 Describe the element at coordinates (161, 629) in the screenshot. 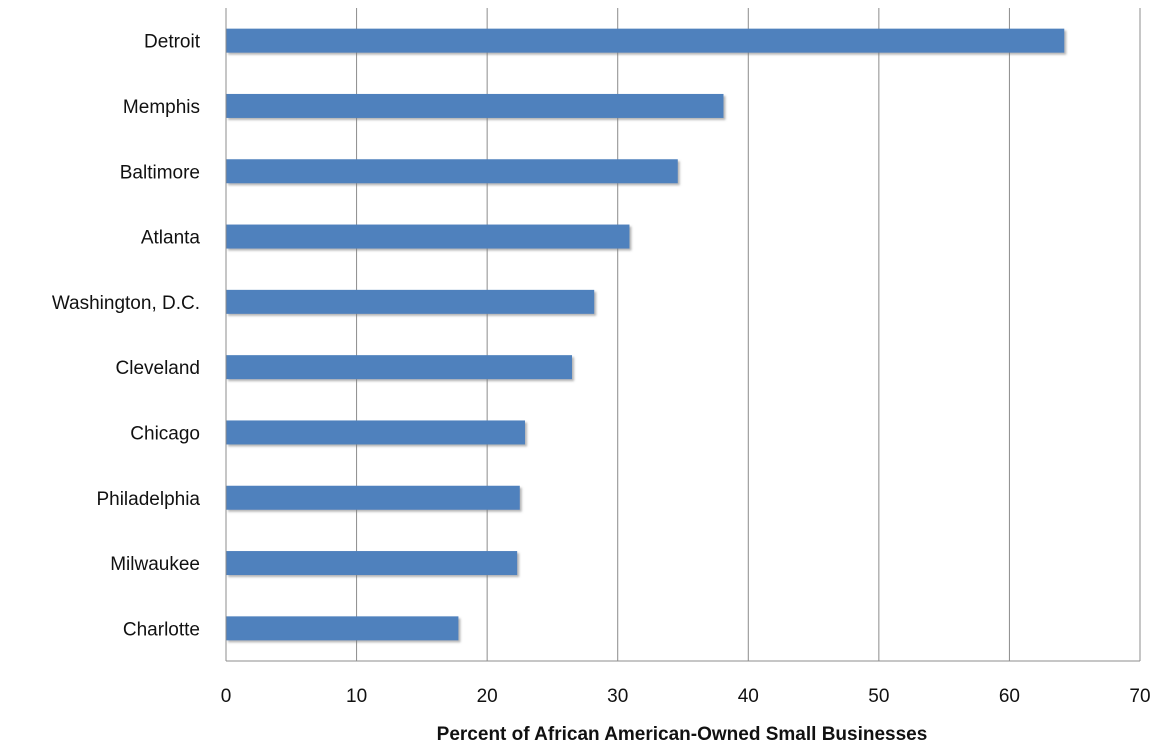

I see `category-label: Charlotte` at that location.